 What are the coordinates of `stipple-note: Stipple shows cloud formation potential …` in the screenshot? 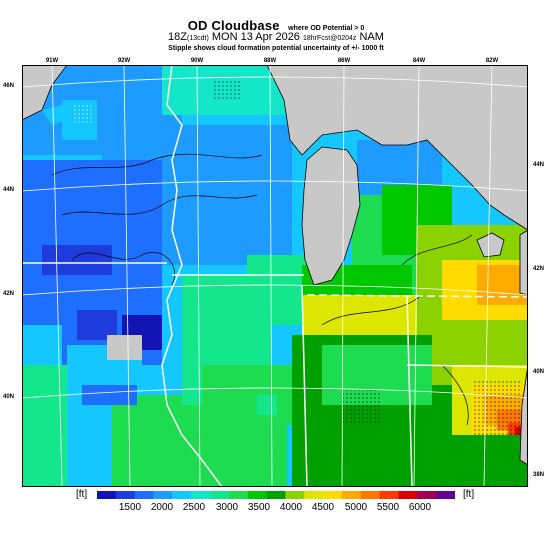 It's located at (276, 48).